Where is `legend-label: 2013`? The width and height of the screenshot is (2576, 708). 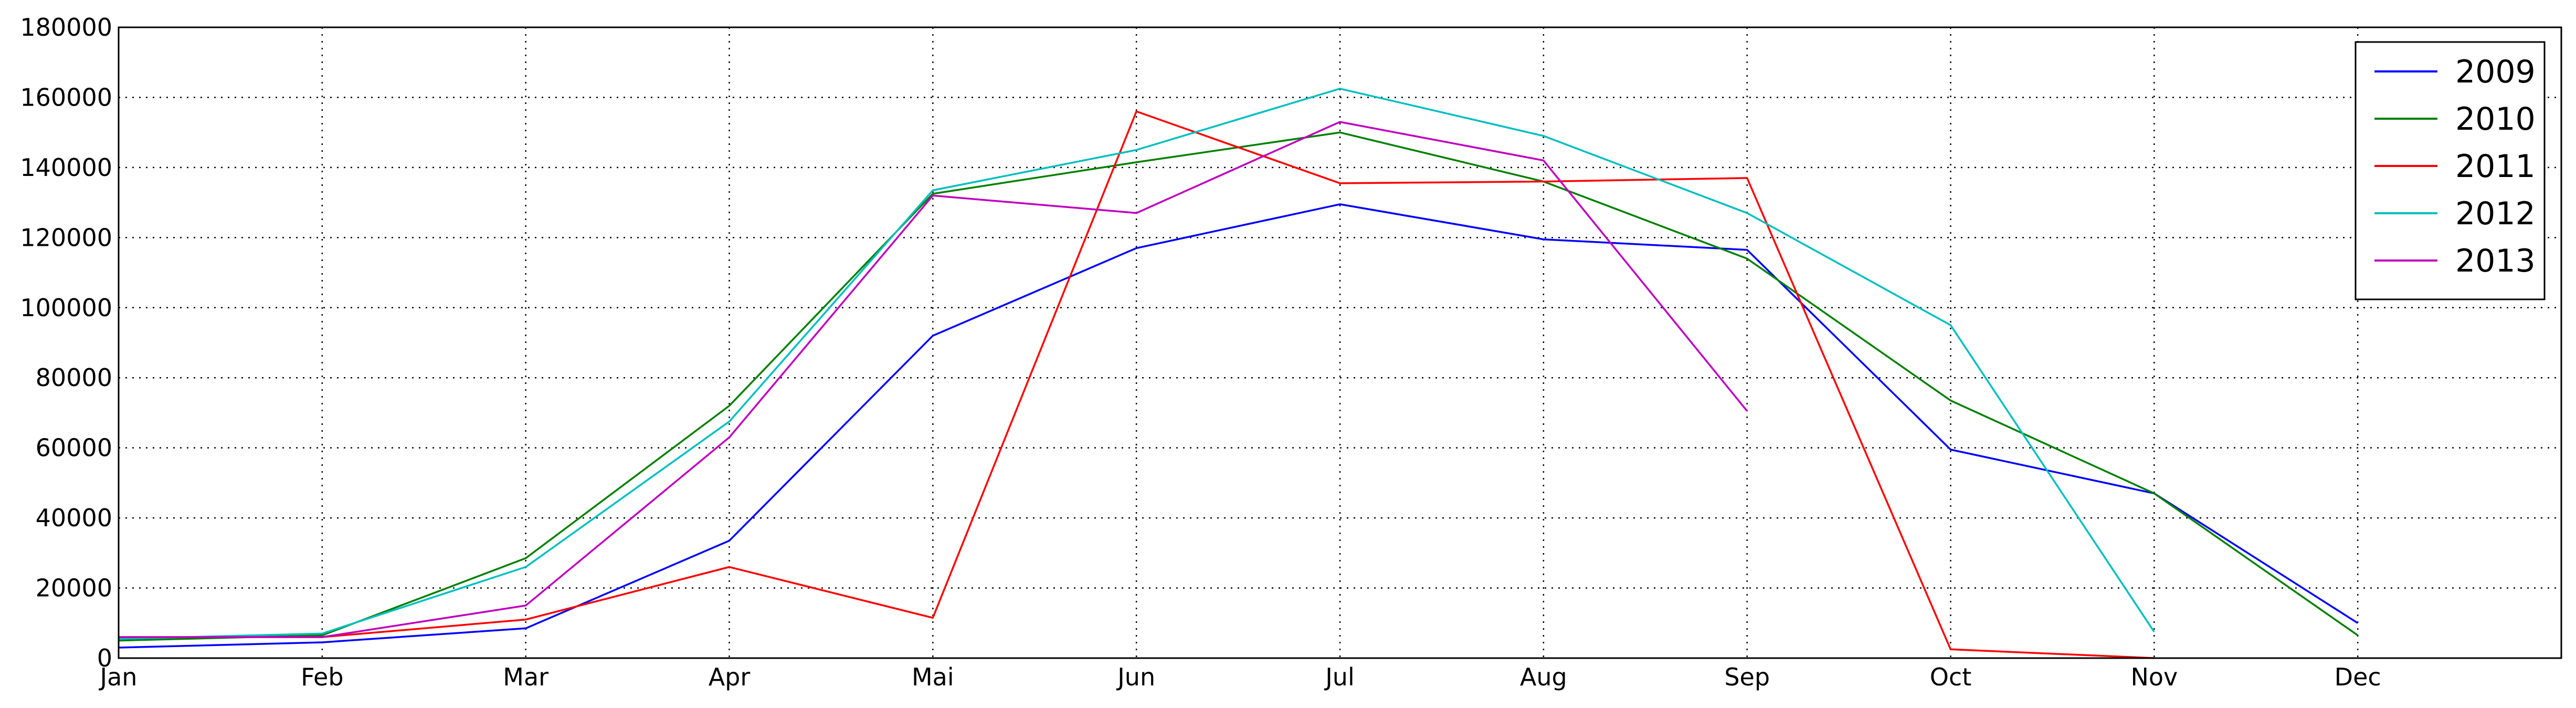
legend-label: 2013 is located at coordinates (2495, 261).